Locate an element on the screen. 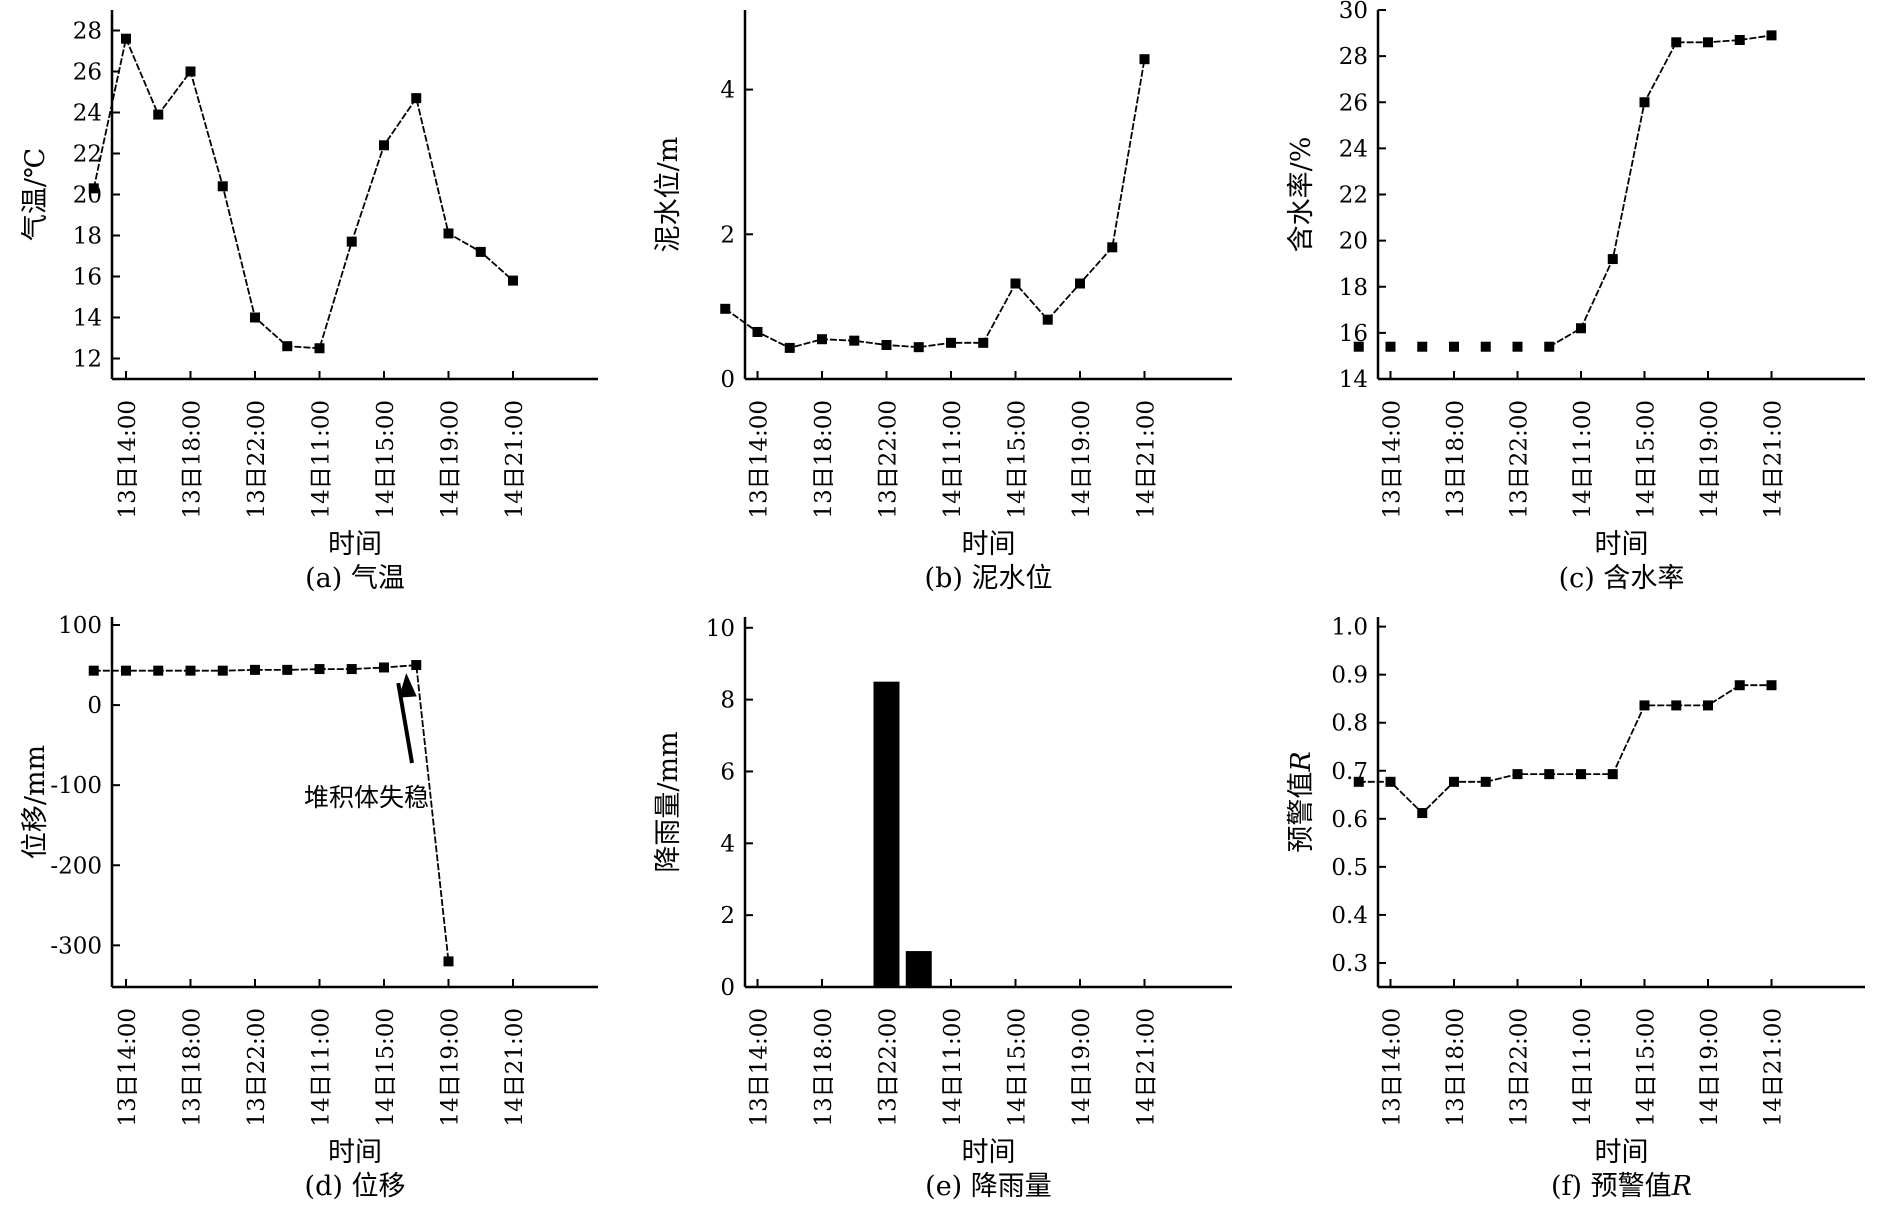 Image resolution: width=1884 pixels, height=1212 pixels. y-axis-title: 含水率/% is located at coordinates (1301, 195).